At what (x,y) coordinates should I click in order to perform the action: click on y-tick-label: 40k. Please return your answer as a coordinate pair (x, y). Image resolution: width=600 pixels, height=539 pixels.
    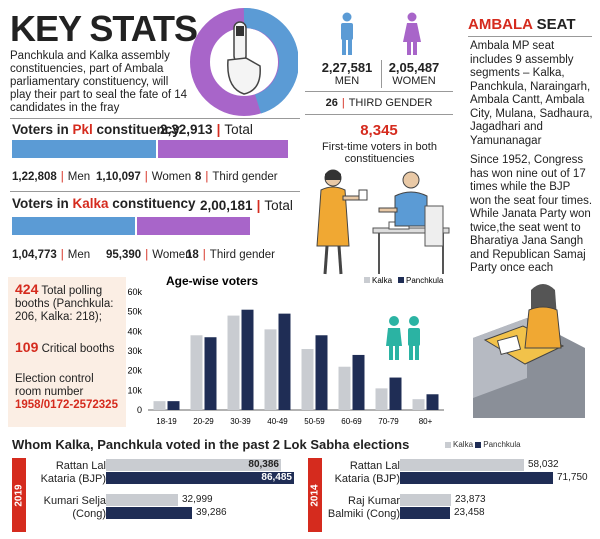
    Looking at the image, I should click on (134, 331).